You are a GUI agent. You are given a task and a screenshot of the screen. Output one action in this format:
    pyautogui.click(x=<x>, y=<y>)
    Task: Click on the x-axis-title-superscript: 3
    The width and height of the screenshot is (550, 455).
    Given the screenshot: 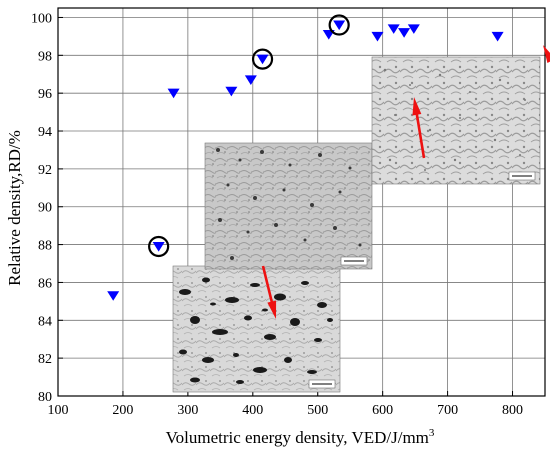 What is the action you would take?
    pyautogui.click(x=432, y=433)
    